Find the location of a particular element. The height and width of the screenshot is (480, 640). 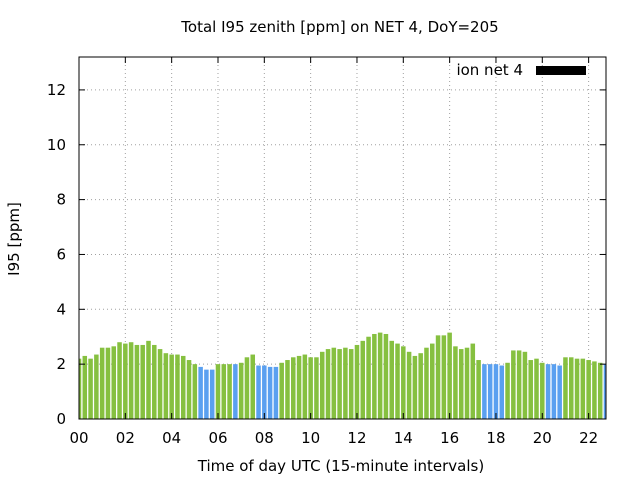

x-axis-label: Time of day UTC (15-minute intervals) is located at coordinates (340, 466).